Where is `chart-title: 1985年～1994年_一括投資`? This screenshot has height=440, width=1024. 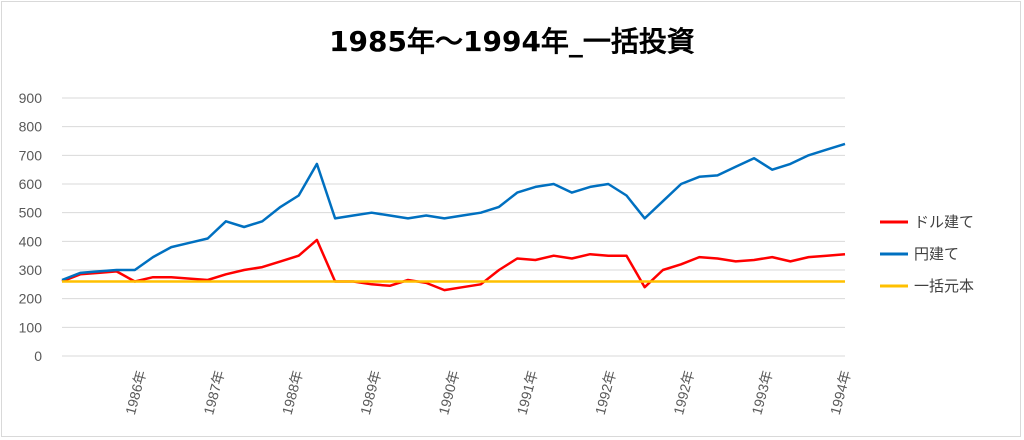 chart-title: 1985年～1994年_一括投資 is located at coordinates (512, 41).